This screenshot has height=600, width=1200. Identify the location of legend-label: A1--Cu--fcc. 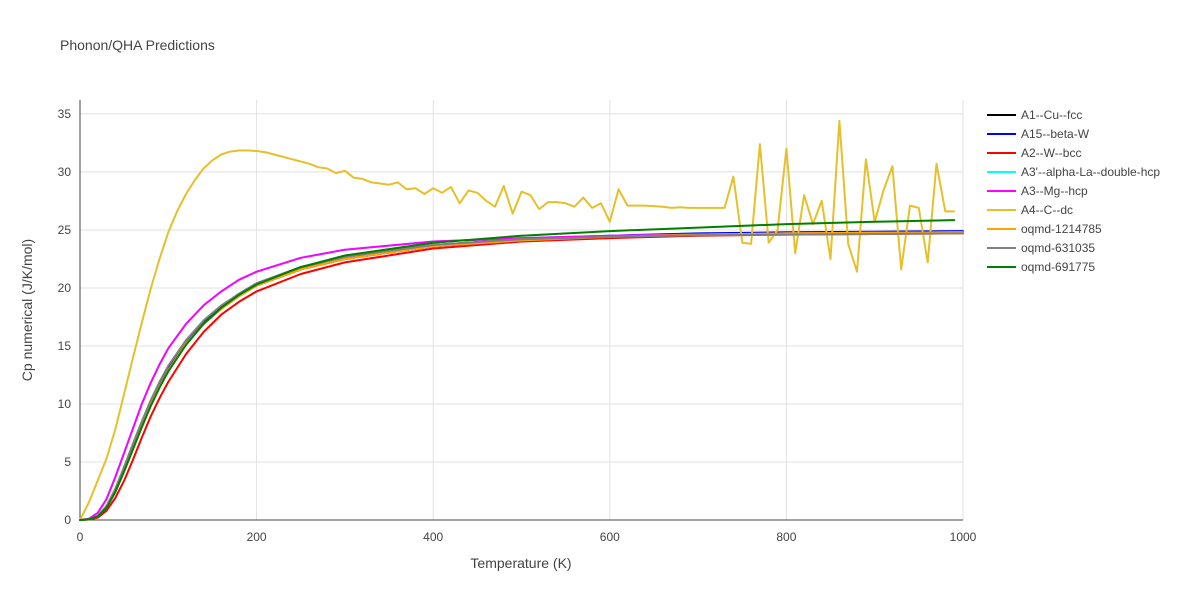
(1051, 115).